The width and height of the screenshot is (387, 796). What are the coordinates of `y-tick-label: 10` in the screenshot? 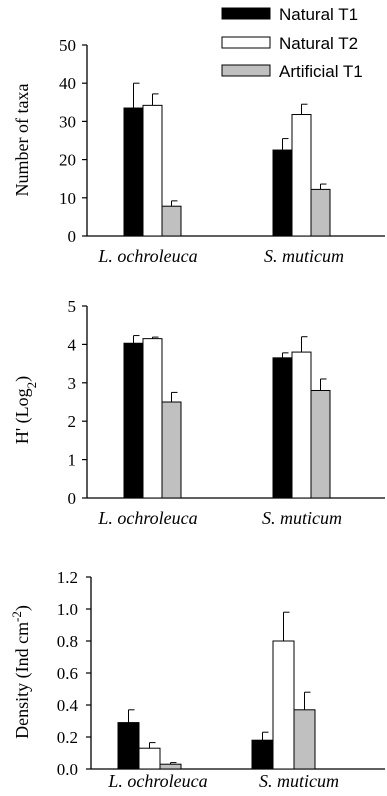 It's located at (67, 198).